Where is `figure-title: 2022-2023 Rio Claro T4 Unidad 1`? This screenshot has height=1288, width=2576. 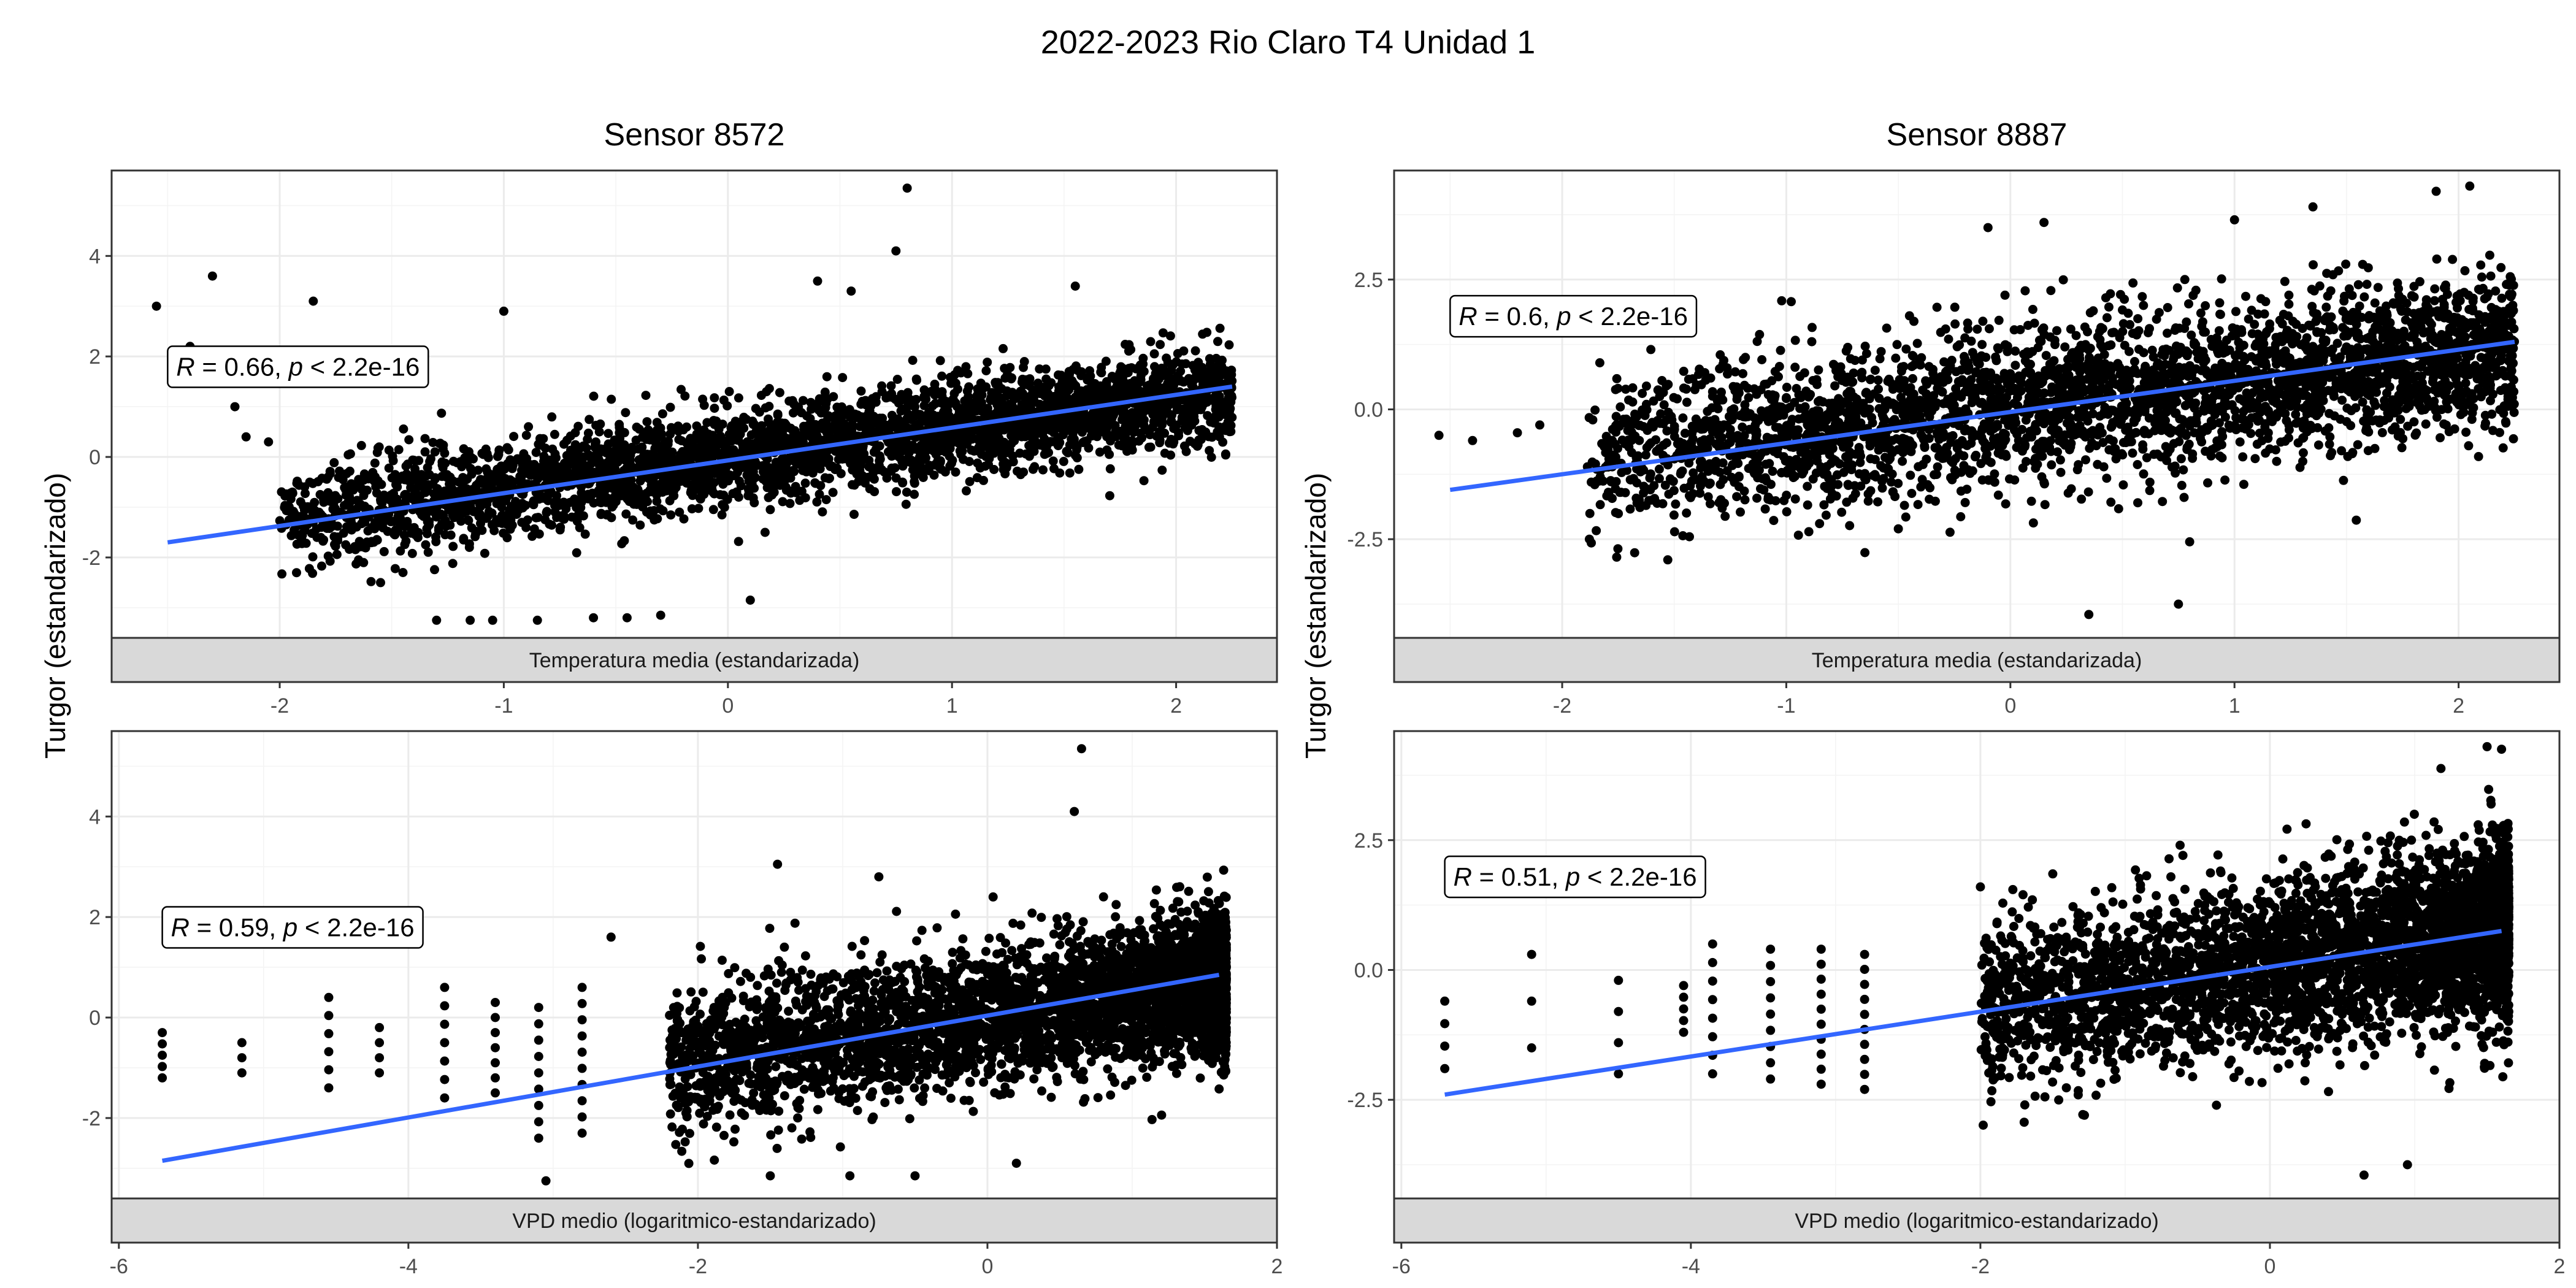 figure-title: 2022-2023 Rio Claro T4 Unidad 1 is located at coordinates (1288, 42).